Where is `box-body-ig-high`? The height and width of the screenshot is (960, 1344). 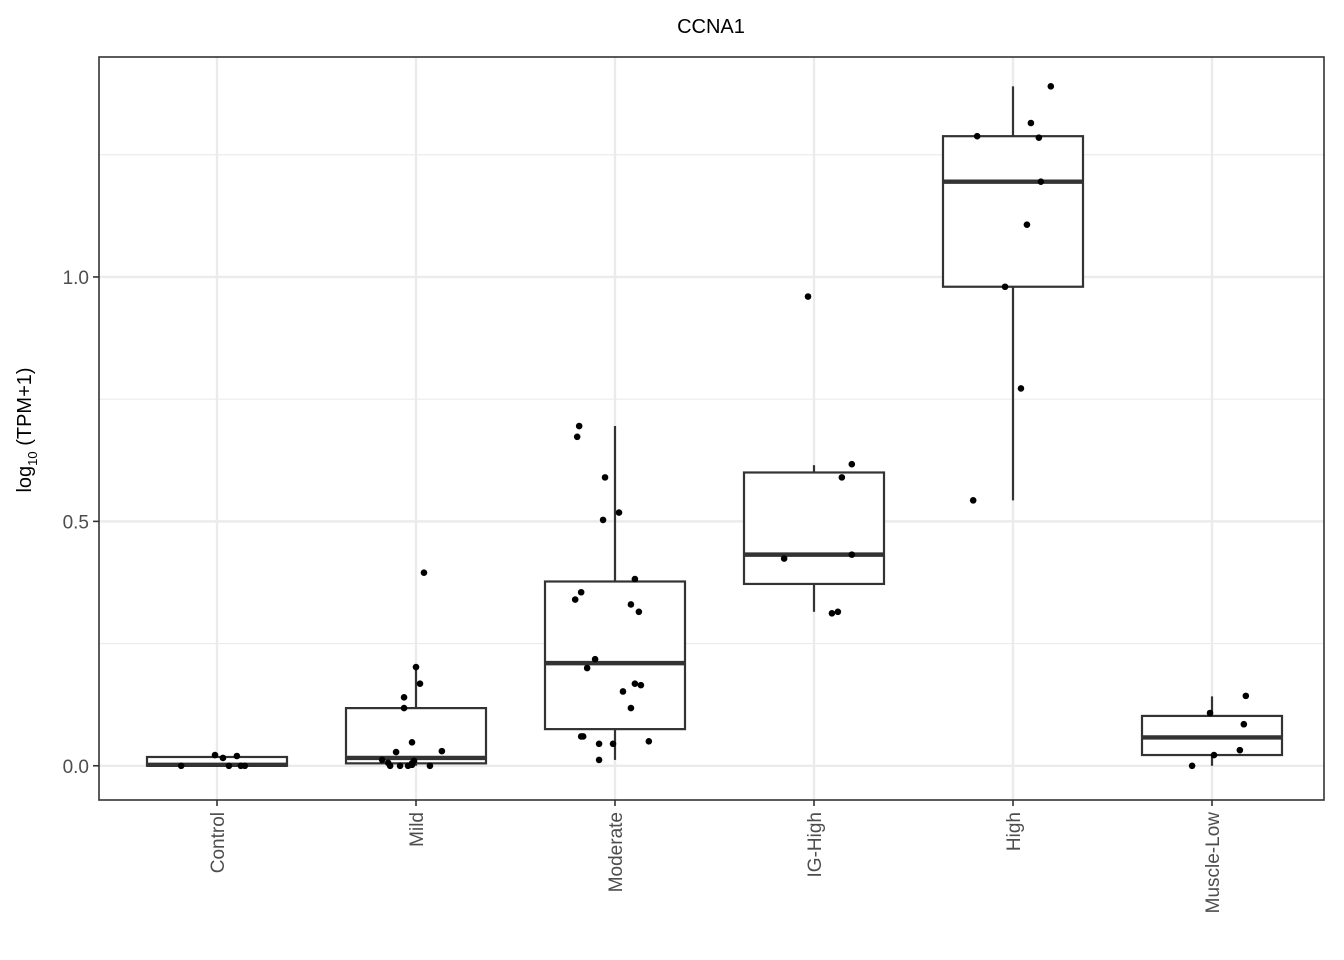
box-body-ig-high is located at coordinates (814, 528).